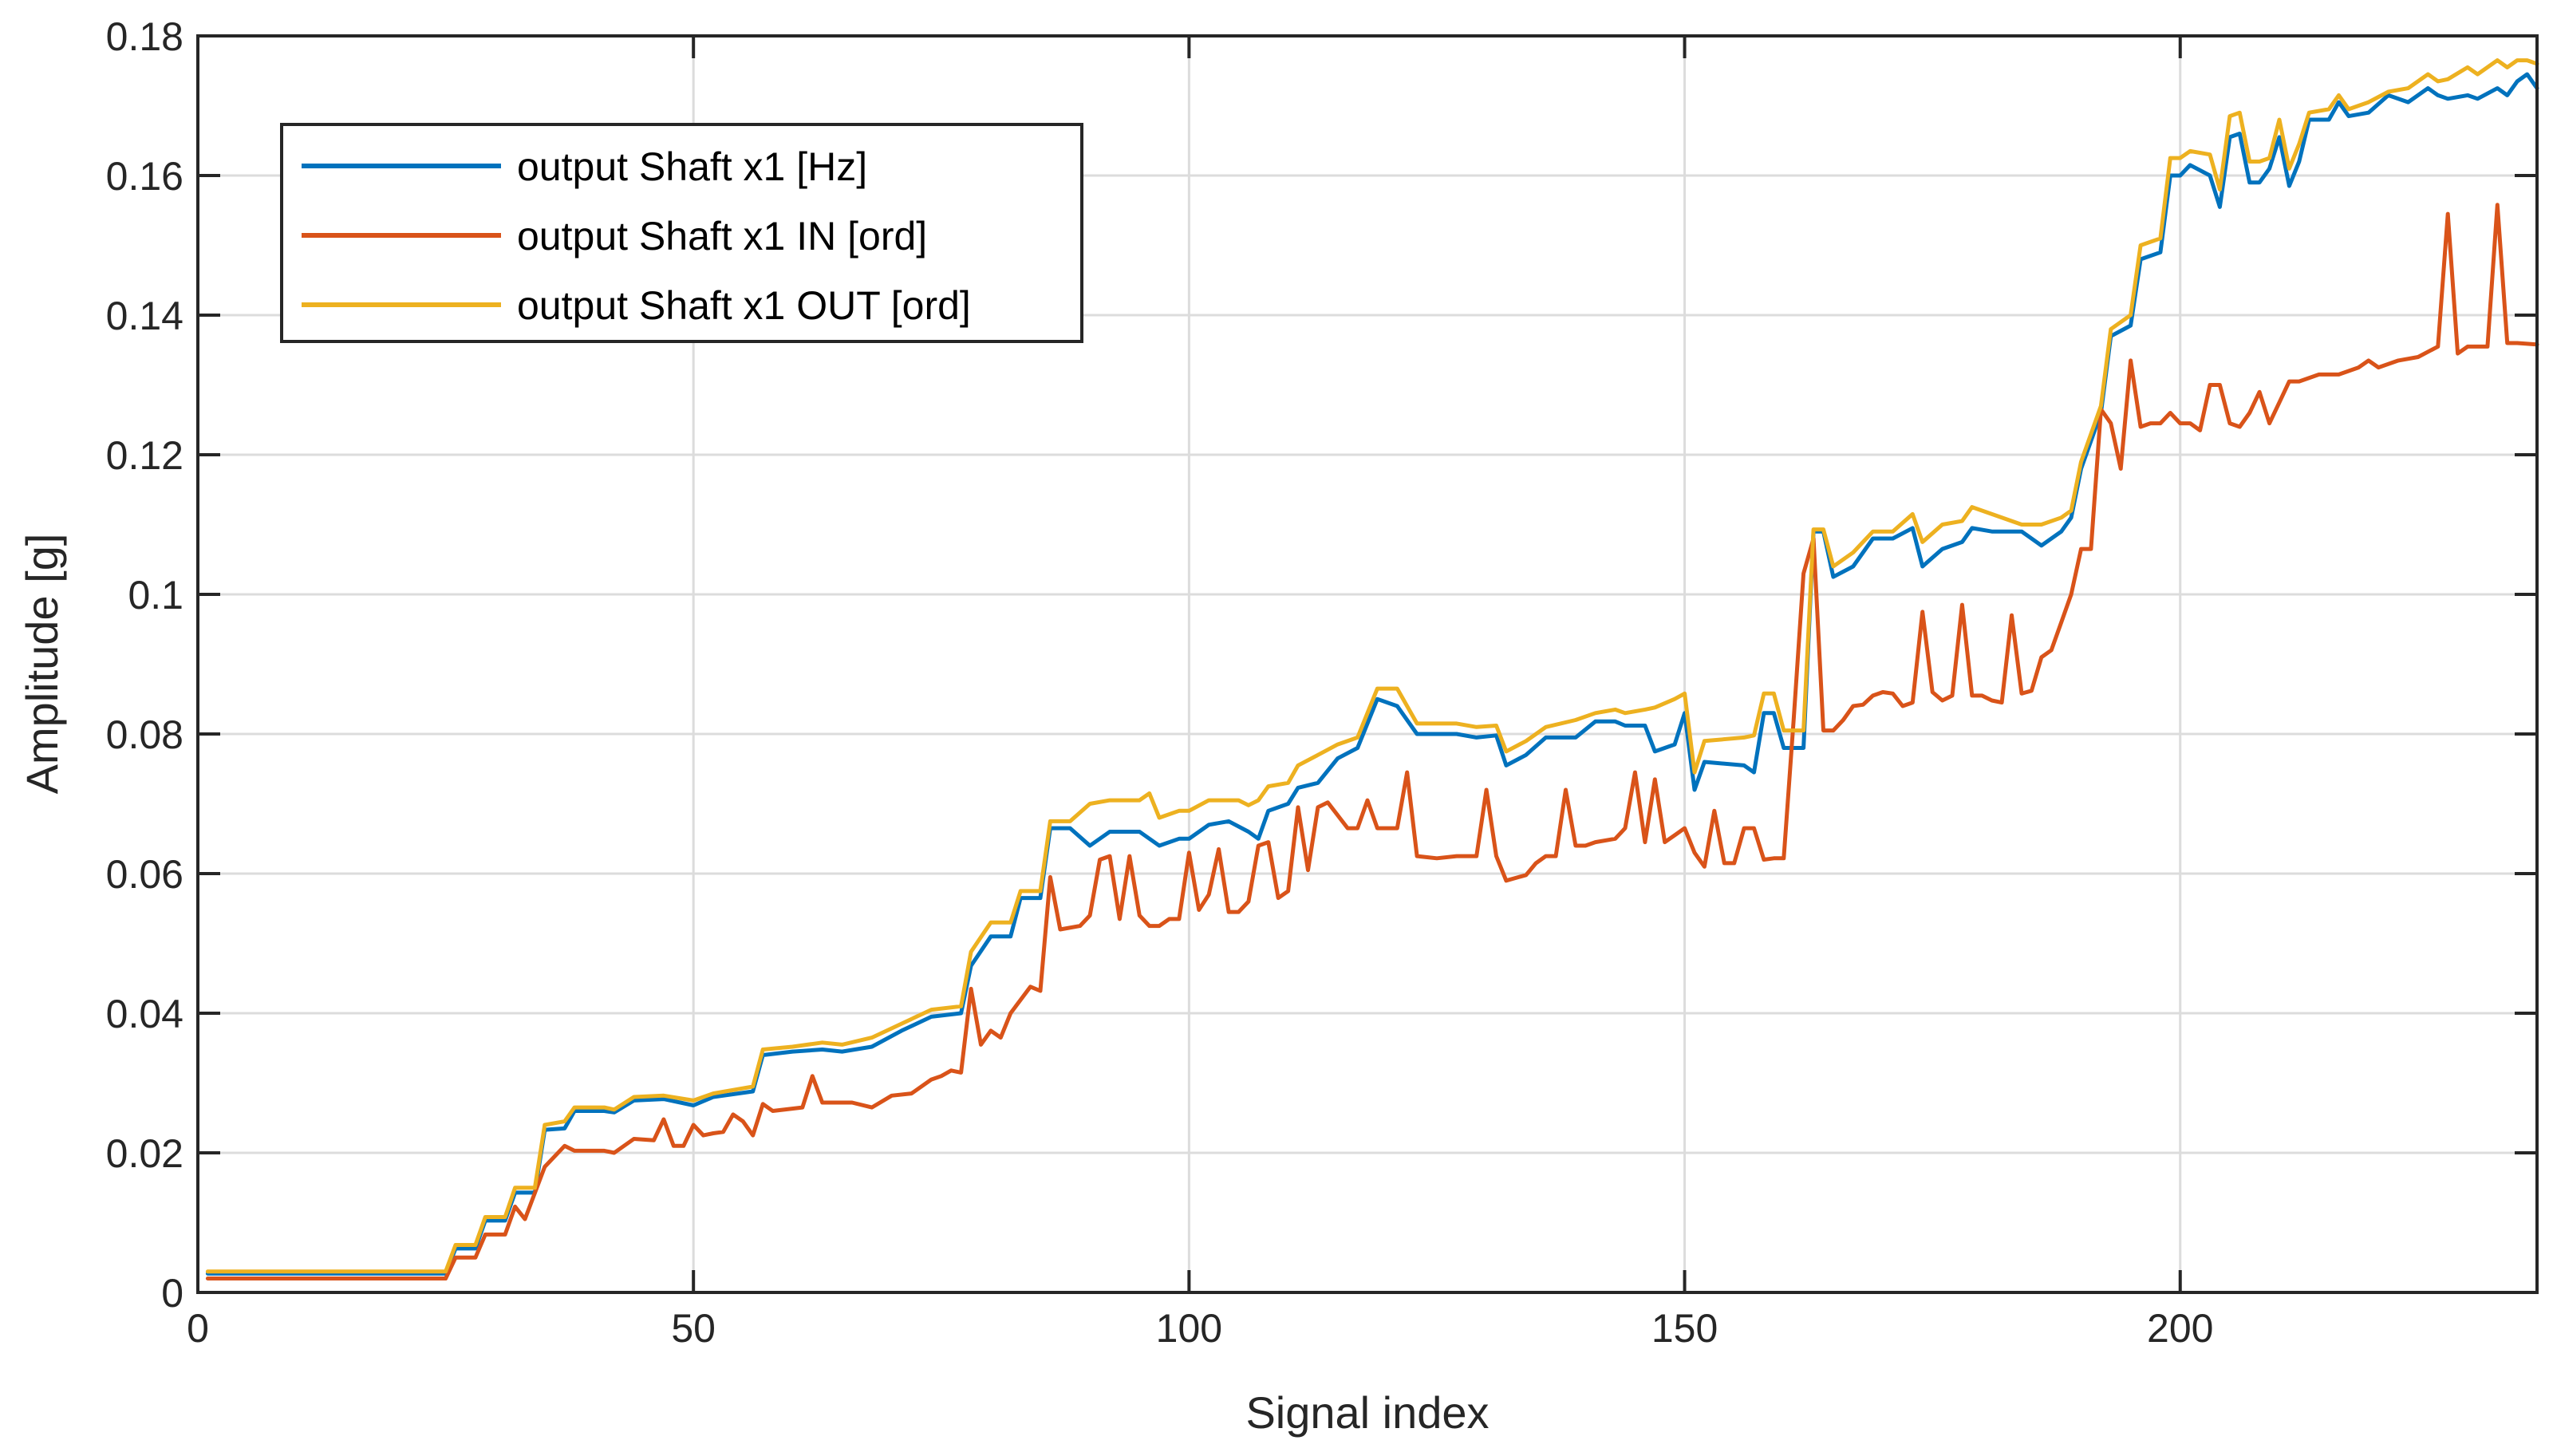 The width and height of the screenshot is (2549, 1456). What do you see at coordinates (144, 36) in the screenshot?
I see `y-tick-label: 0.18` at bounding box center [144, 36].